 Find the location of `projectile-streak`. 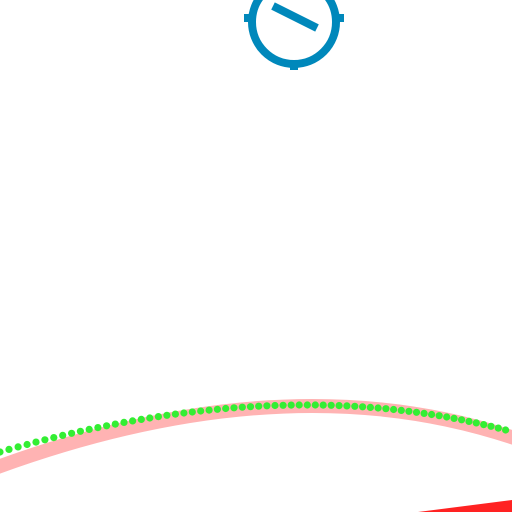

projectile-streak is located at coordinates (465, 506).